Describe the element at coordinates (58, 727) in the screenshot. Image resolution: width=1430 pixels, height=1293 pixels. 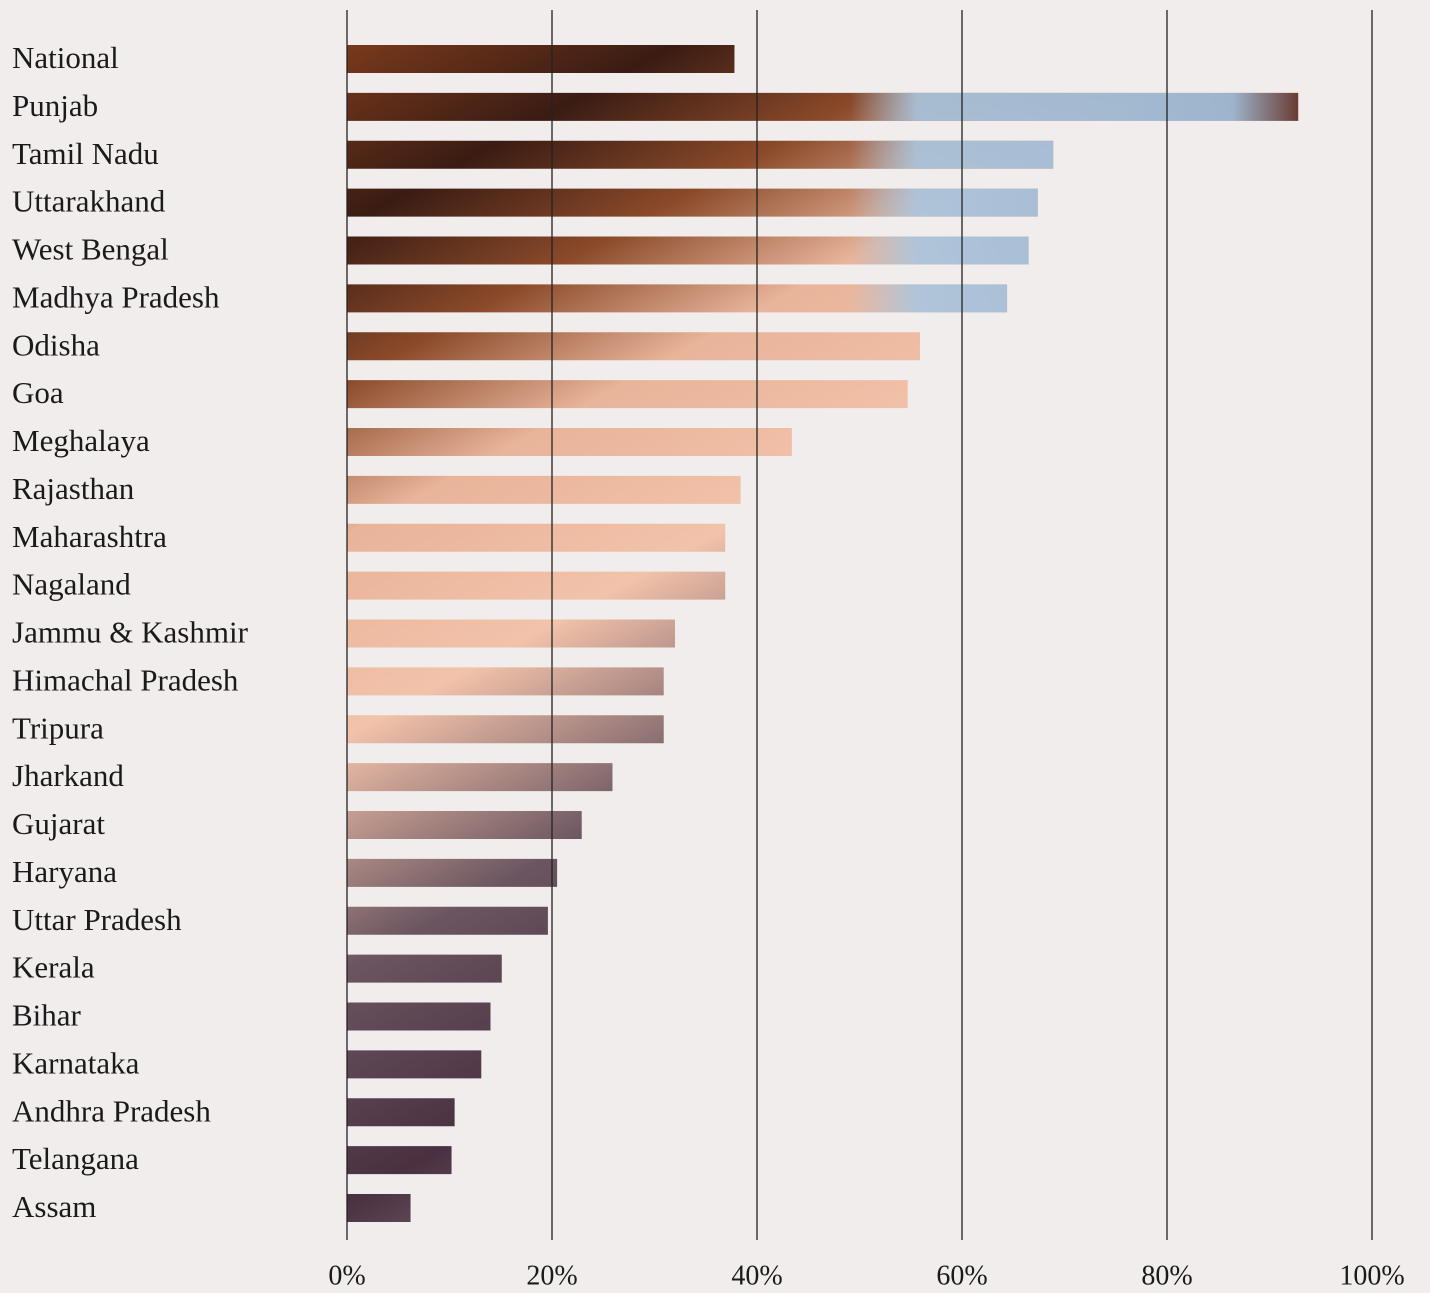
I see `category-label: Tripura` at that location.